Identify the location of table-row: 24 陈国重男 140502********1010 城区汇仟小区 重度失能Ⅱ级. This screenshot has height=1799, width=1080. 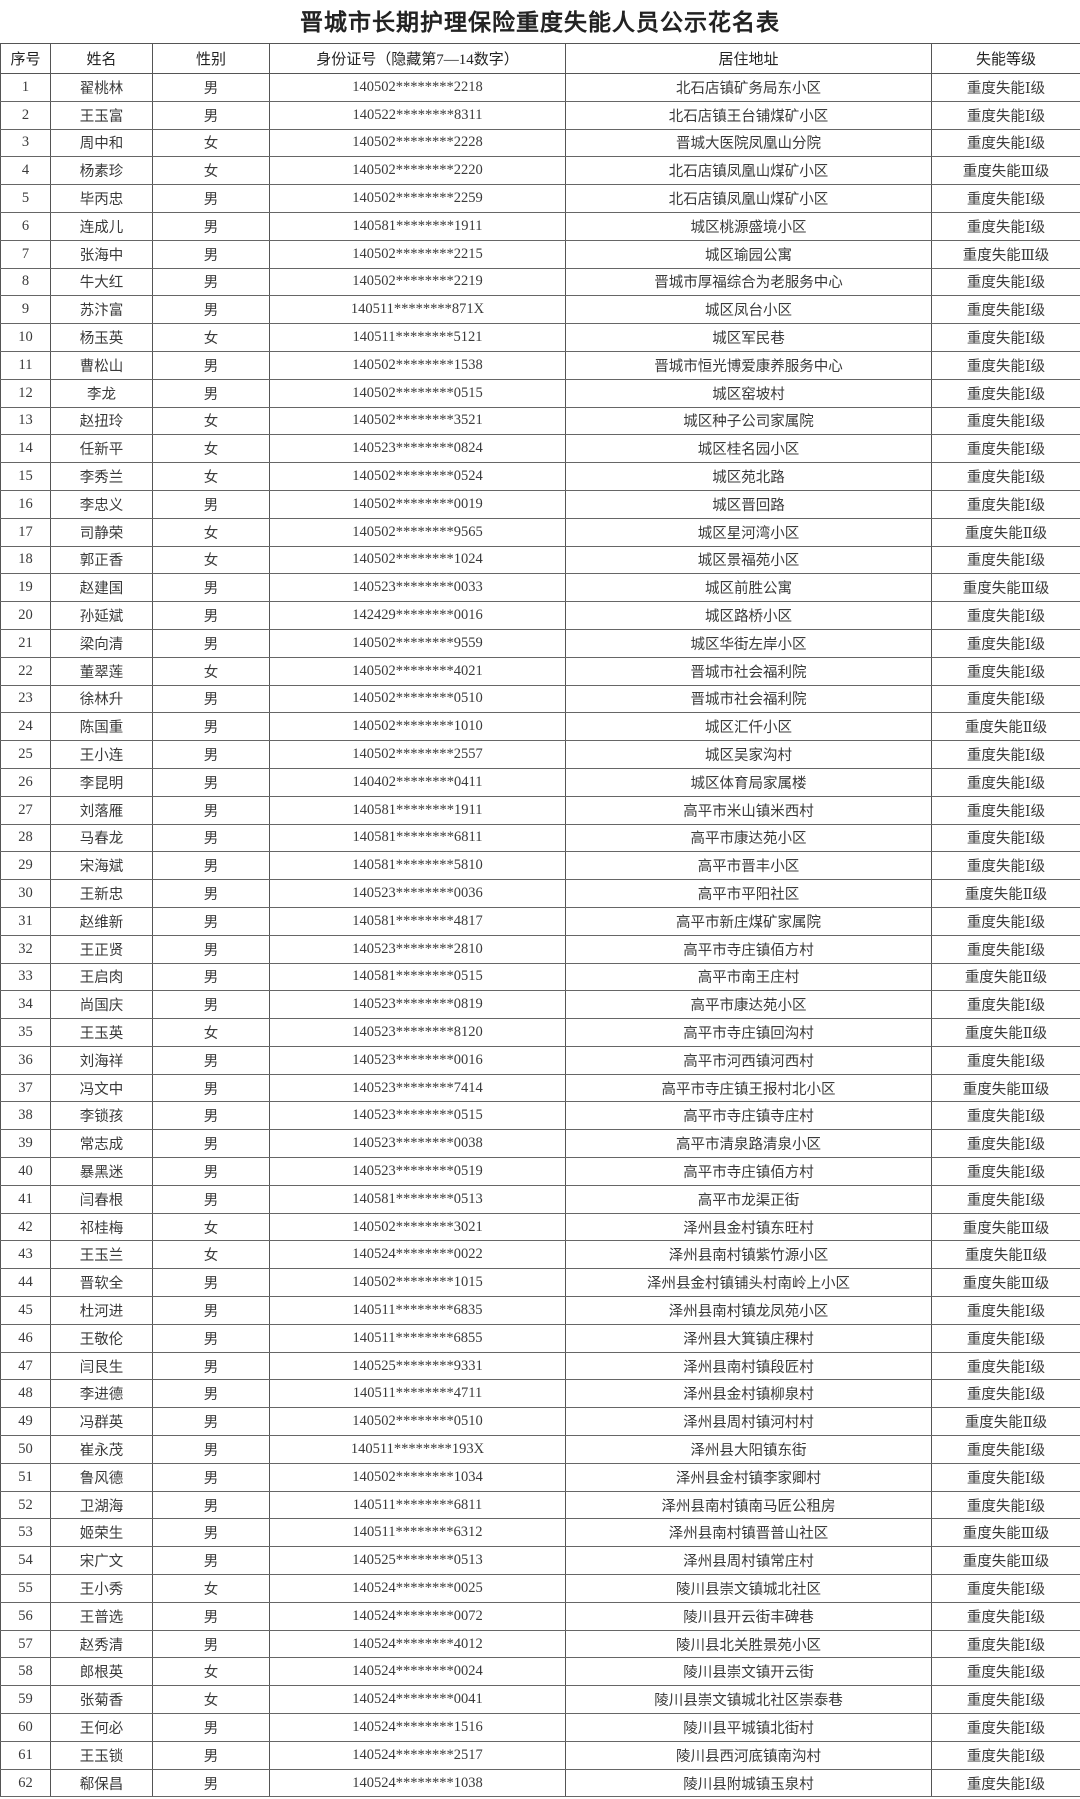
(540, 727).